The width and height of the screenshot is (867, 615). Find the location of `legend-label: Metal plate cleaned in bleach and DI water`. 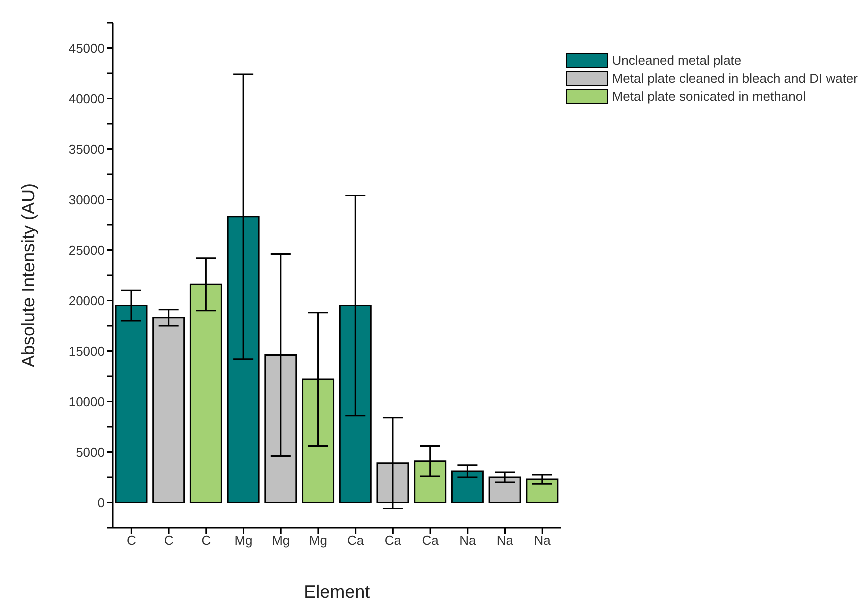

legend-label: Metal plate cleaned in bleach and DI water is located at coordinates (735, 78).